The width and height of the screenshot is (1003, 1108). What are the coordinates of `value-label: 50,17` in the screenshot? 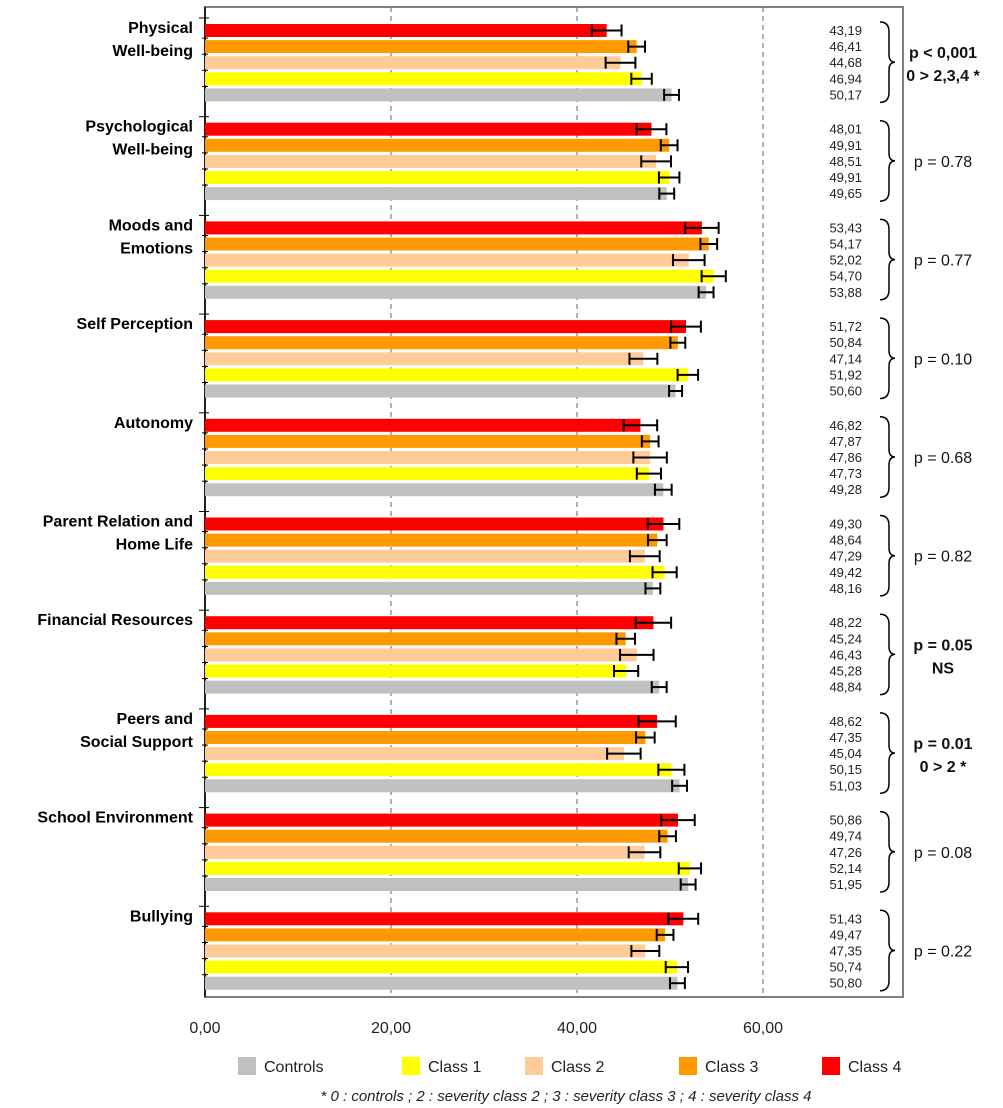 It's located at (845, 94).